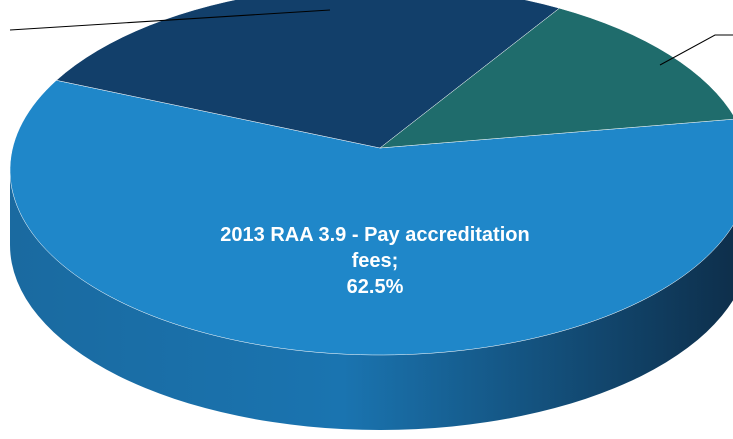  I want to click on category-label: 2013 RAA 3.9 - Pay accreditation fees;, so click(375, 248).